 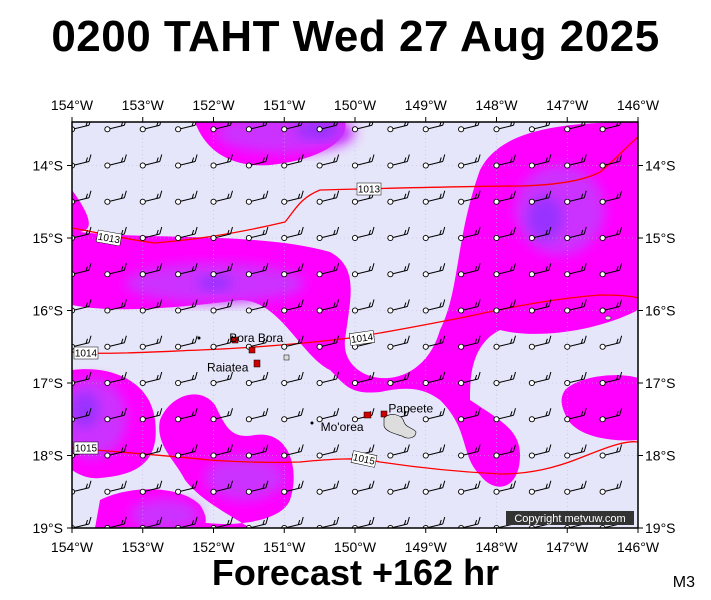 I want to click on rain-area-east-blob, so click(x=599, y=408).